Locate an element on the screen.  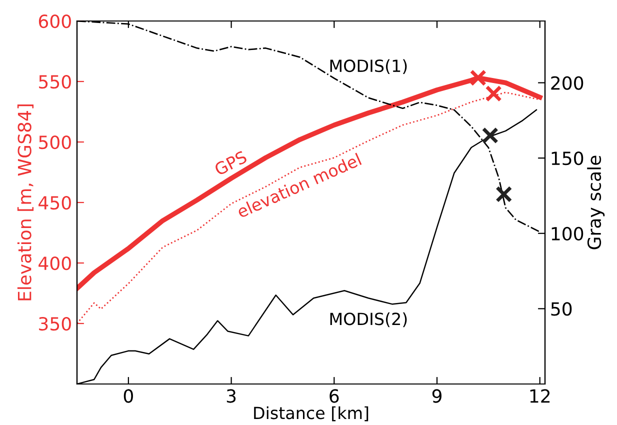
y-tick-label: 400 is located at coordinates (54, 263).